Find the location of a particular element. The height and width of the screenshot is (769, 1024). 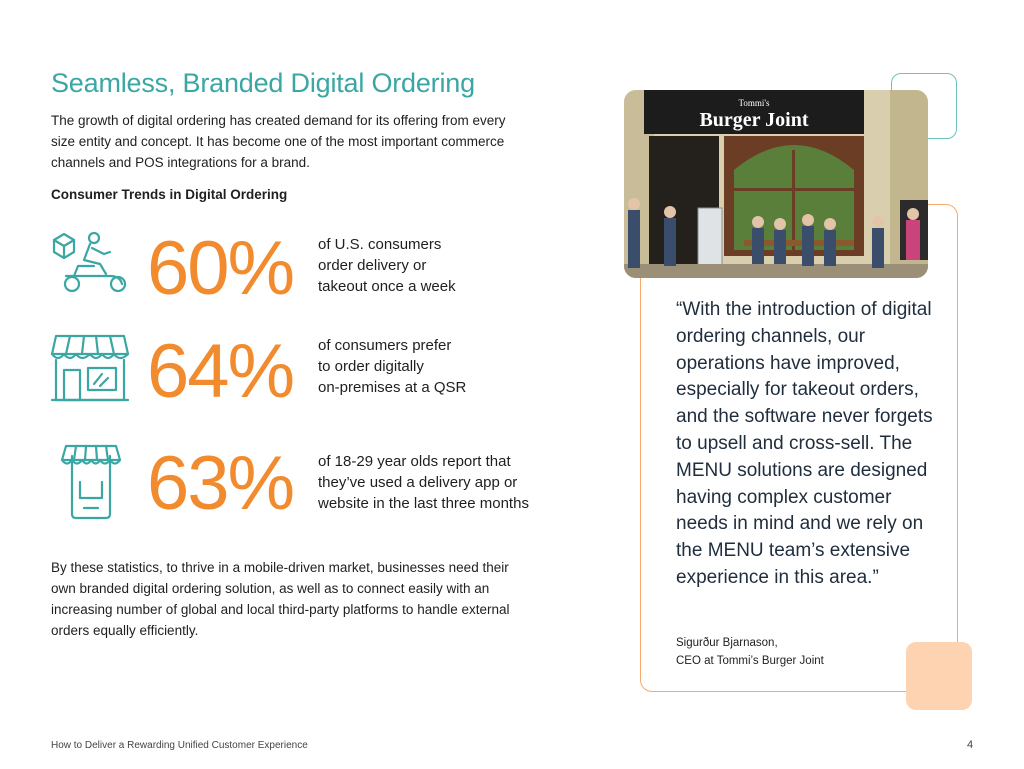

stat-value: 64% is located at coordinates (221, 371).